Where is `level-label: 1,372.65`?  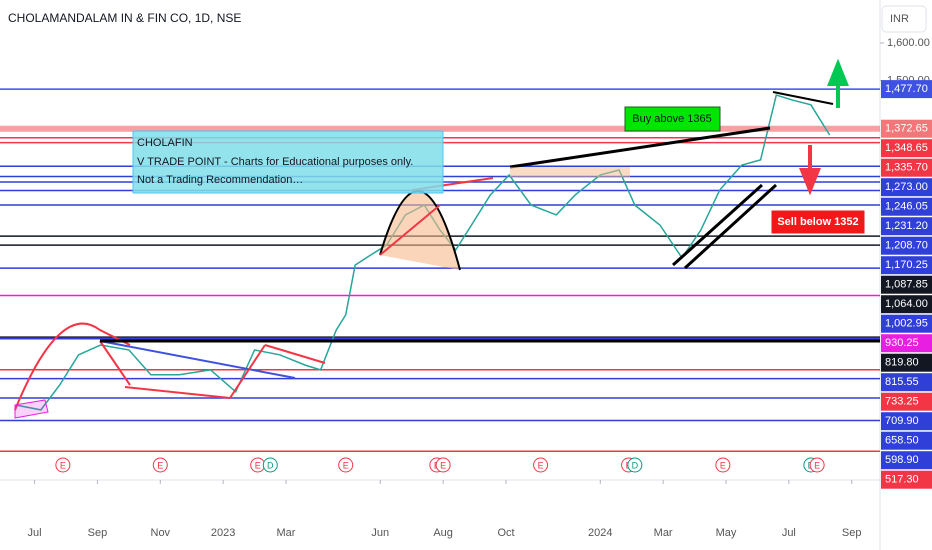 level-label: 1,372.65 is located at coordinates (906, 129).